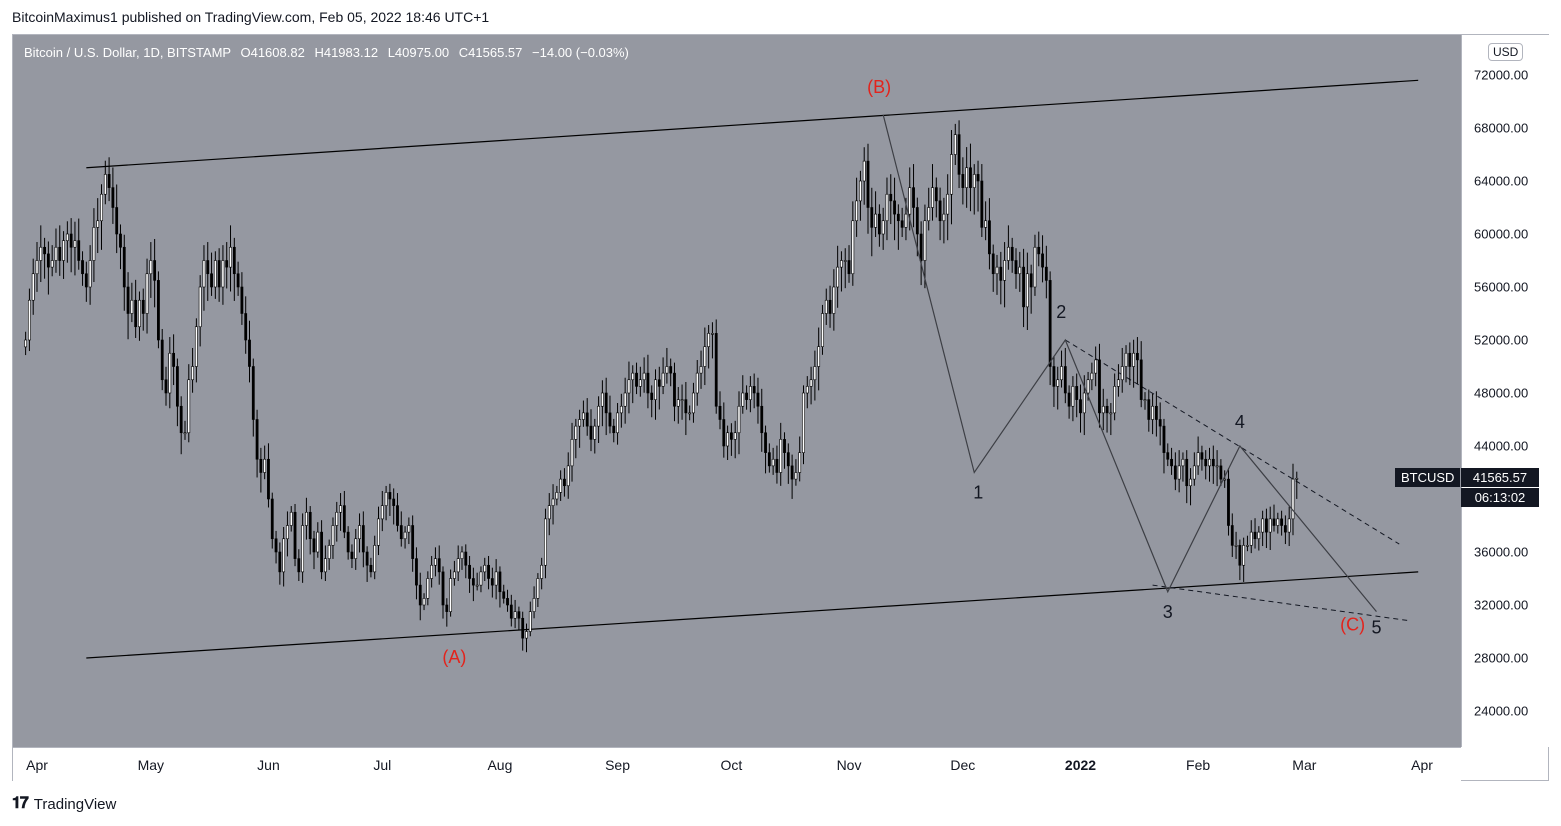  I want to click on y-tick-label: 44000.00, so click(1501, 446).